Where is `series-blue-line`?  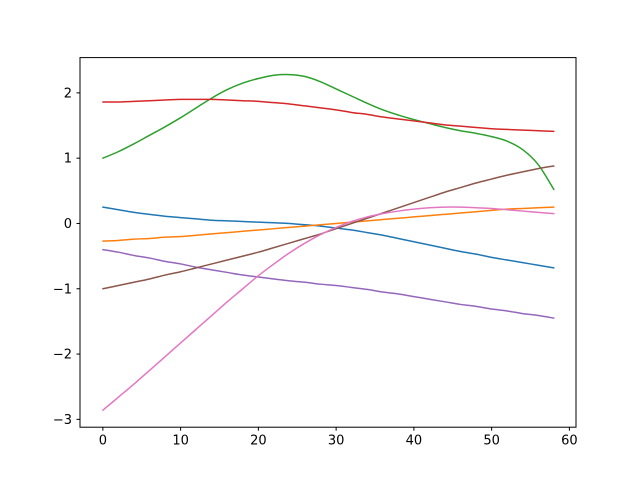 series-blue-line is located at coordinates (328, 237).